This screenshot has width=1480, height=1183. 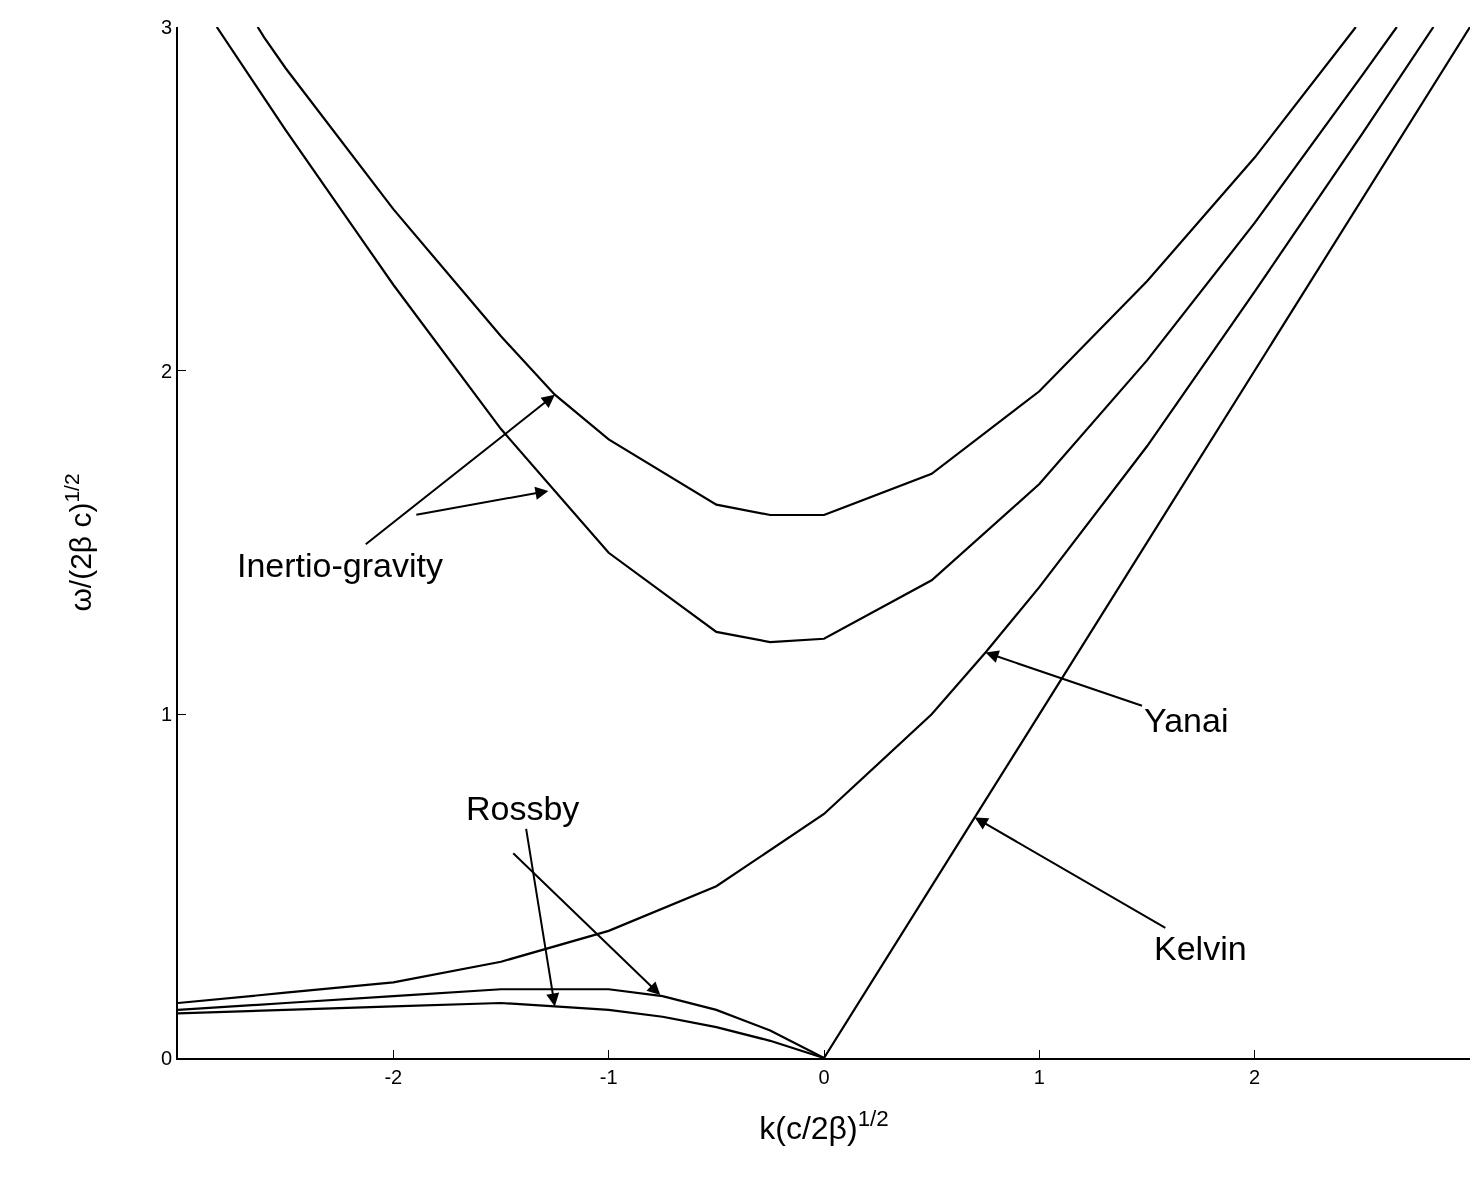 What do you see at coordinates (824, 1077) in the screenshot?
I see `x-tick-label: 0` at bounding box center [824, 1077].